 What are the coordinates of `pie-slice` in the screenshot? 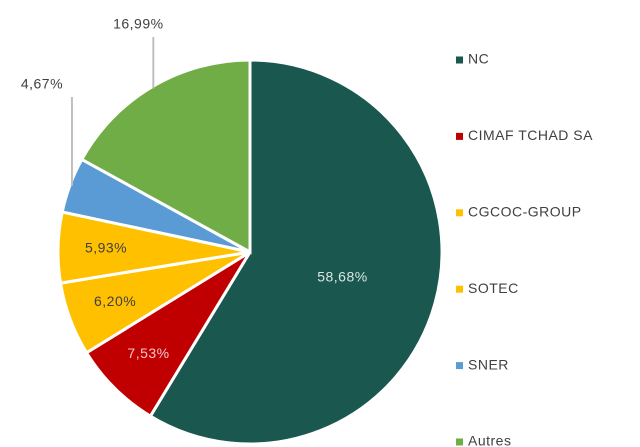 It's located at (165, 156).